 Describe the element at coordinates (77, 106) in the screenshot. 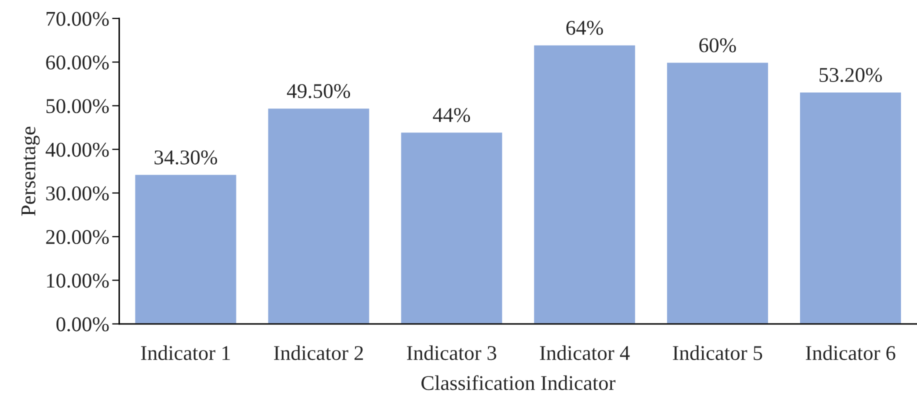

I see `y-tick-label: 50.00%` at that location.